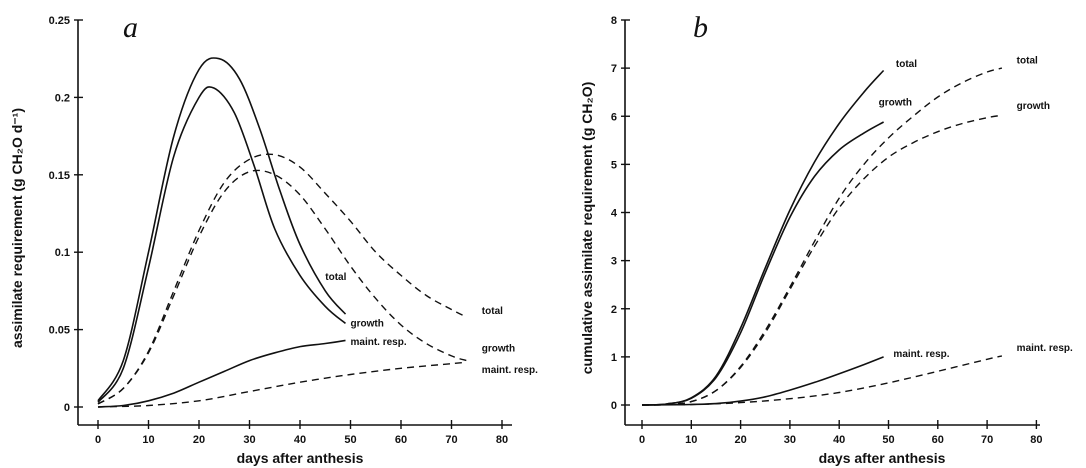 The height and width of the screenshot is (468, 1086). I want to click on y-axis-label-a: assimilate requirement (g CH₂O d⁻¹), so click(17, 228).